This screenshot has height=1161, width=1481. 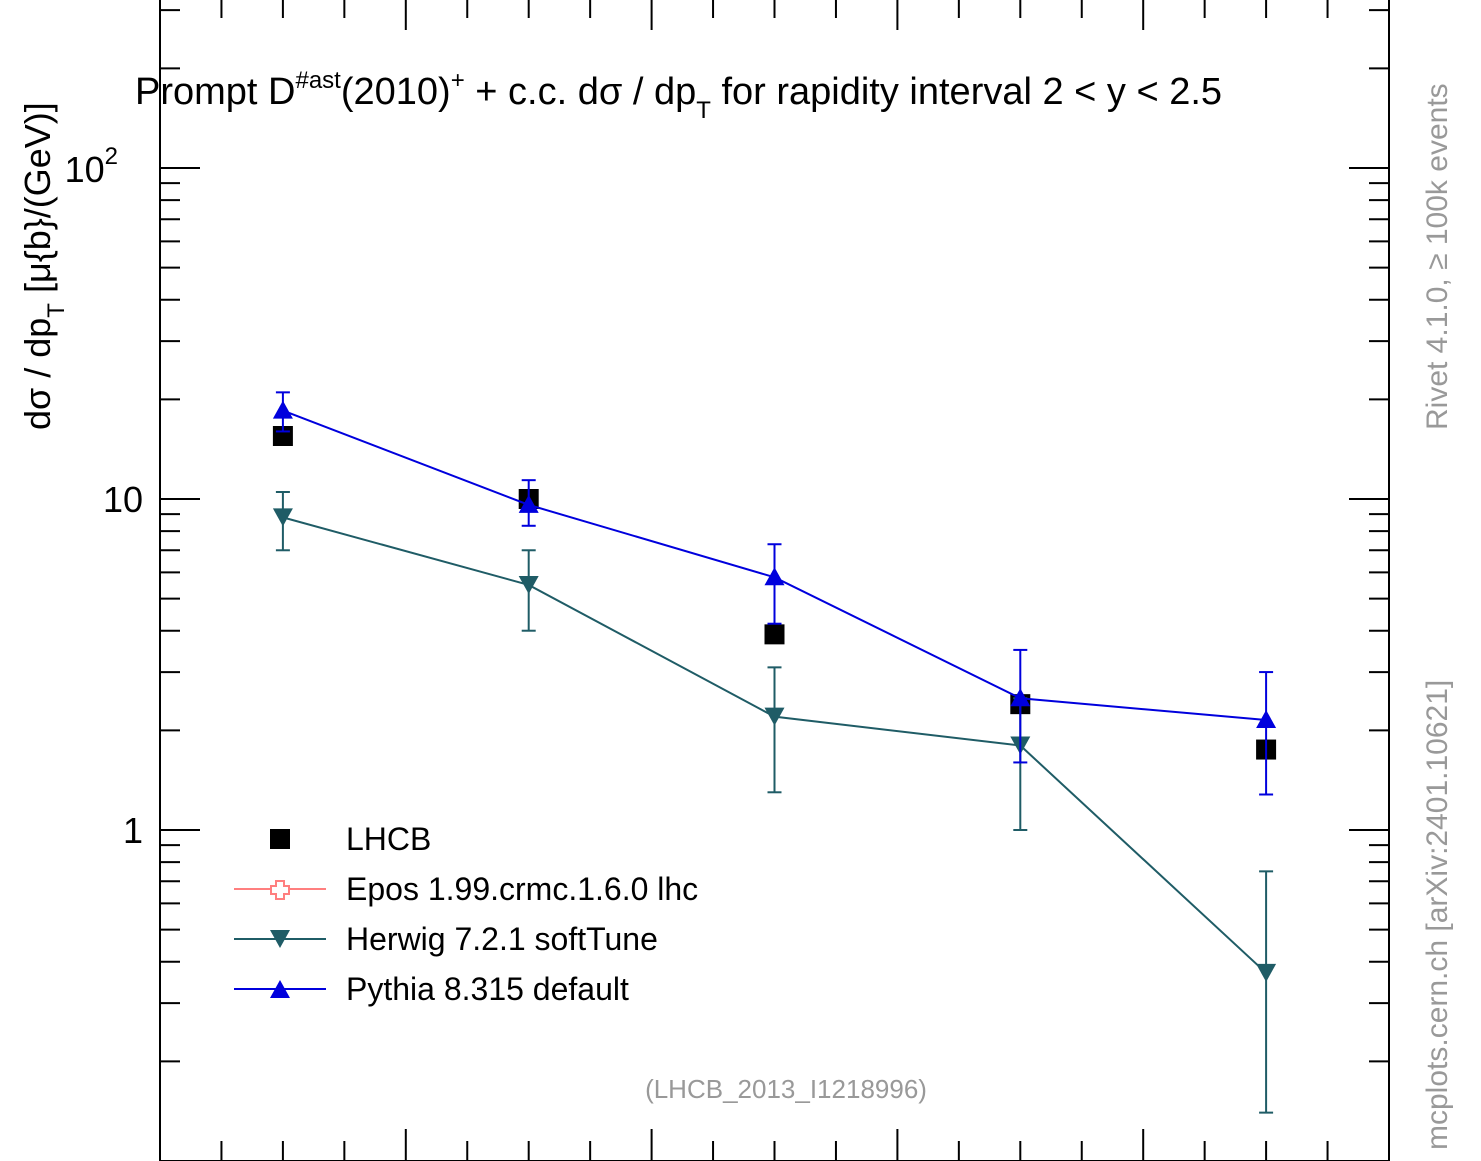 What do you see at coordinates (91, 166) in the screenshot?
I see `y-tick-label-100: 102` at bounding box center [91, 166].